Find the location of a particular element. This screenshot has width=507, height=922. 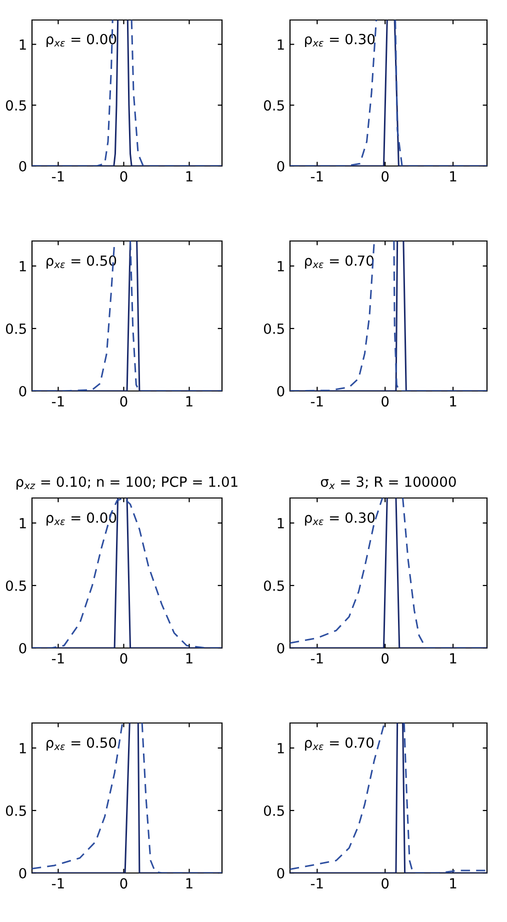

annotation: ρ$_{xε}$ = 0.00 is located at coordinates (81, 41).